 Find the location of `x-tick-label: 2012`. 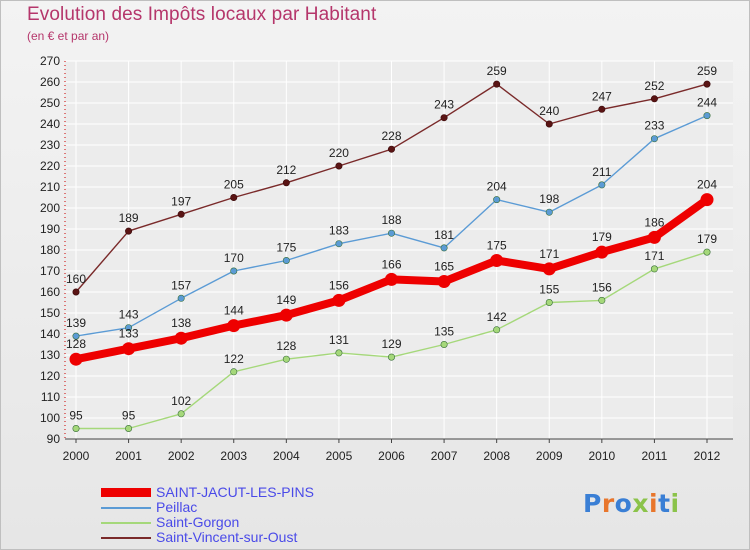

x-tick-label: 2012 is located at coordinates (707, 456).